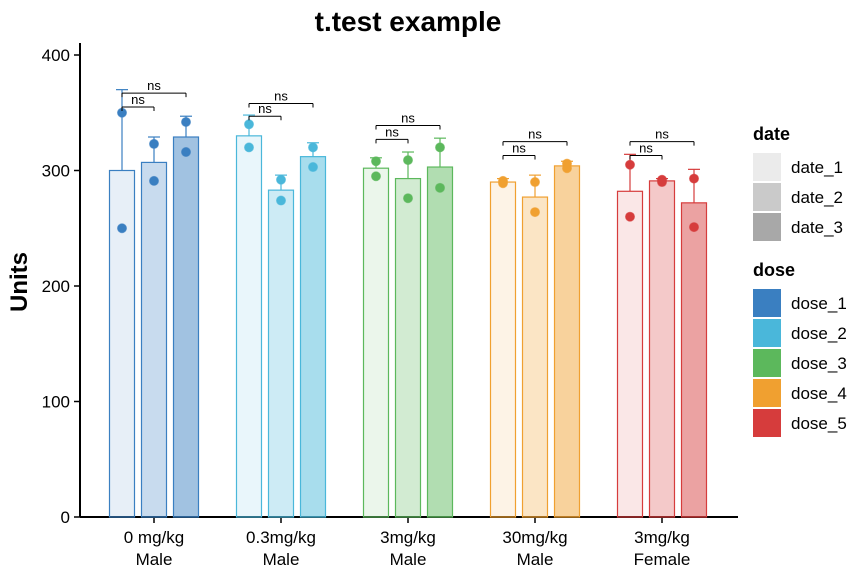 This screenshot has width=864, height=576. Describe the element at coordinates (817, 167) in the screenshot. I see `legend-label: date_1` at that location.